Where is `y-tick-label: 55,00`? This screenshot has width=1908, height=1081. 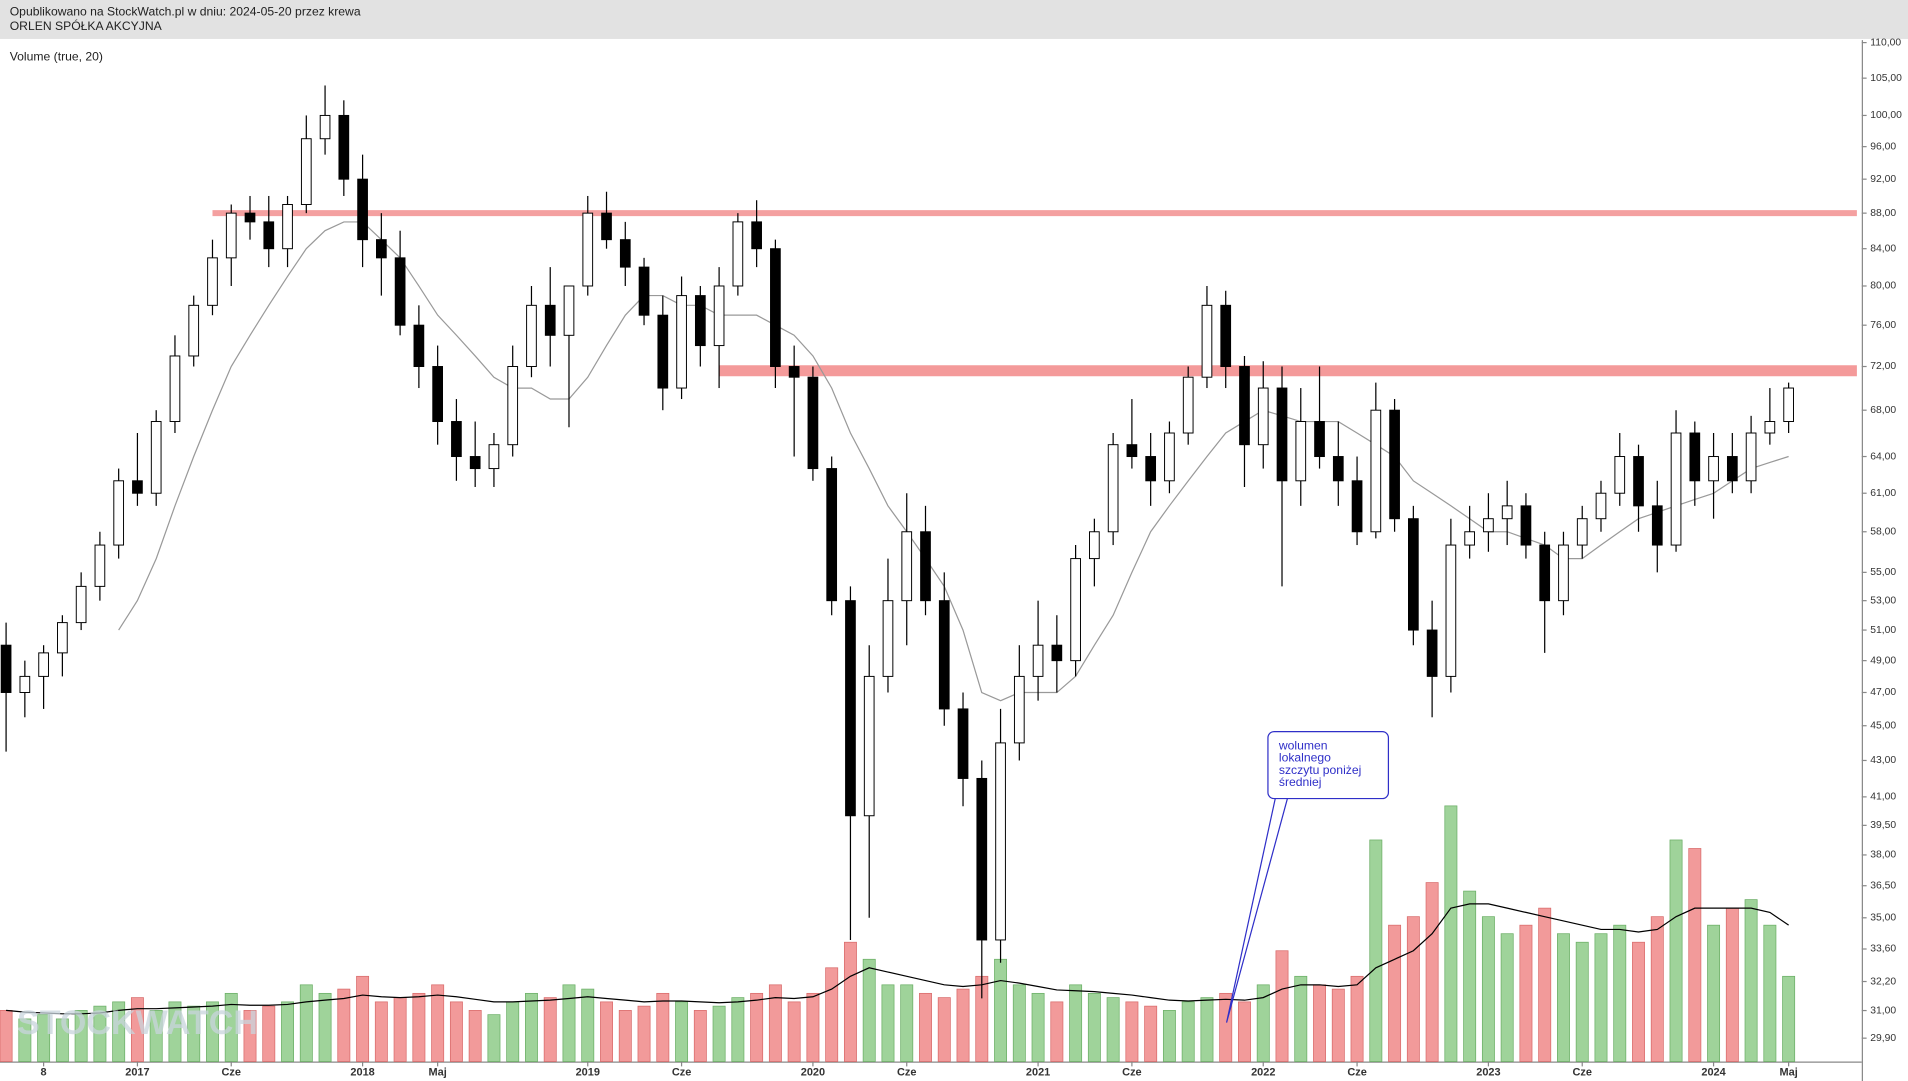
y-tick-label: 55,00 is located at coordinates (1883, 572).